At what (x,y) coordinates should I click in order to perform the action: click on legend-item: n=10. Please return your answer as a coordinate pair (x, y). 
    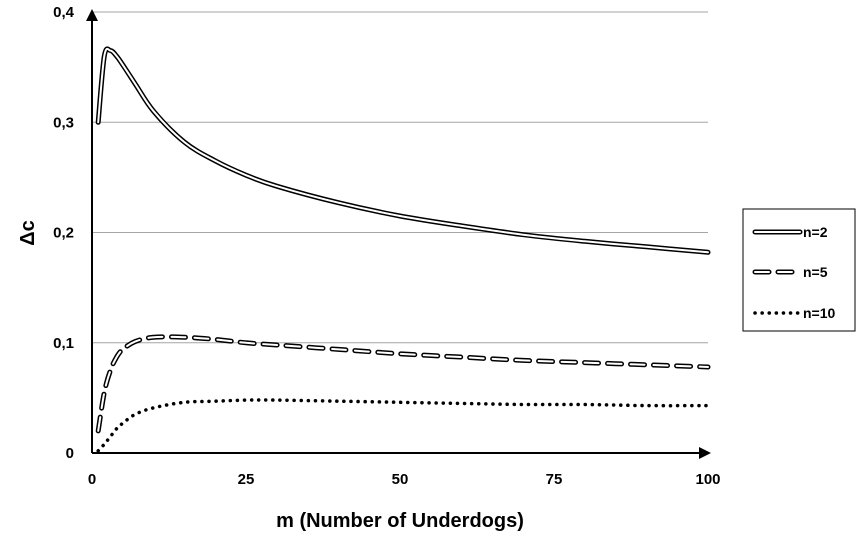
    Looking at the image, I should click on (794, 313).